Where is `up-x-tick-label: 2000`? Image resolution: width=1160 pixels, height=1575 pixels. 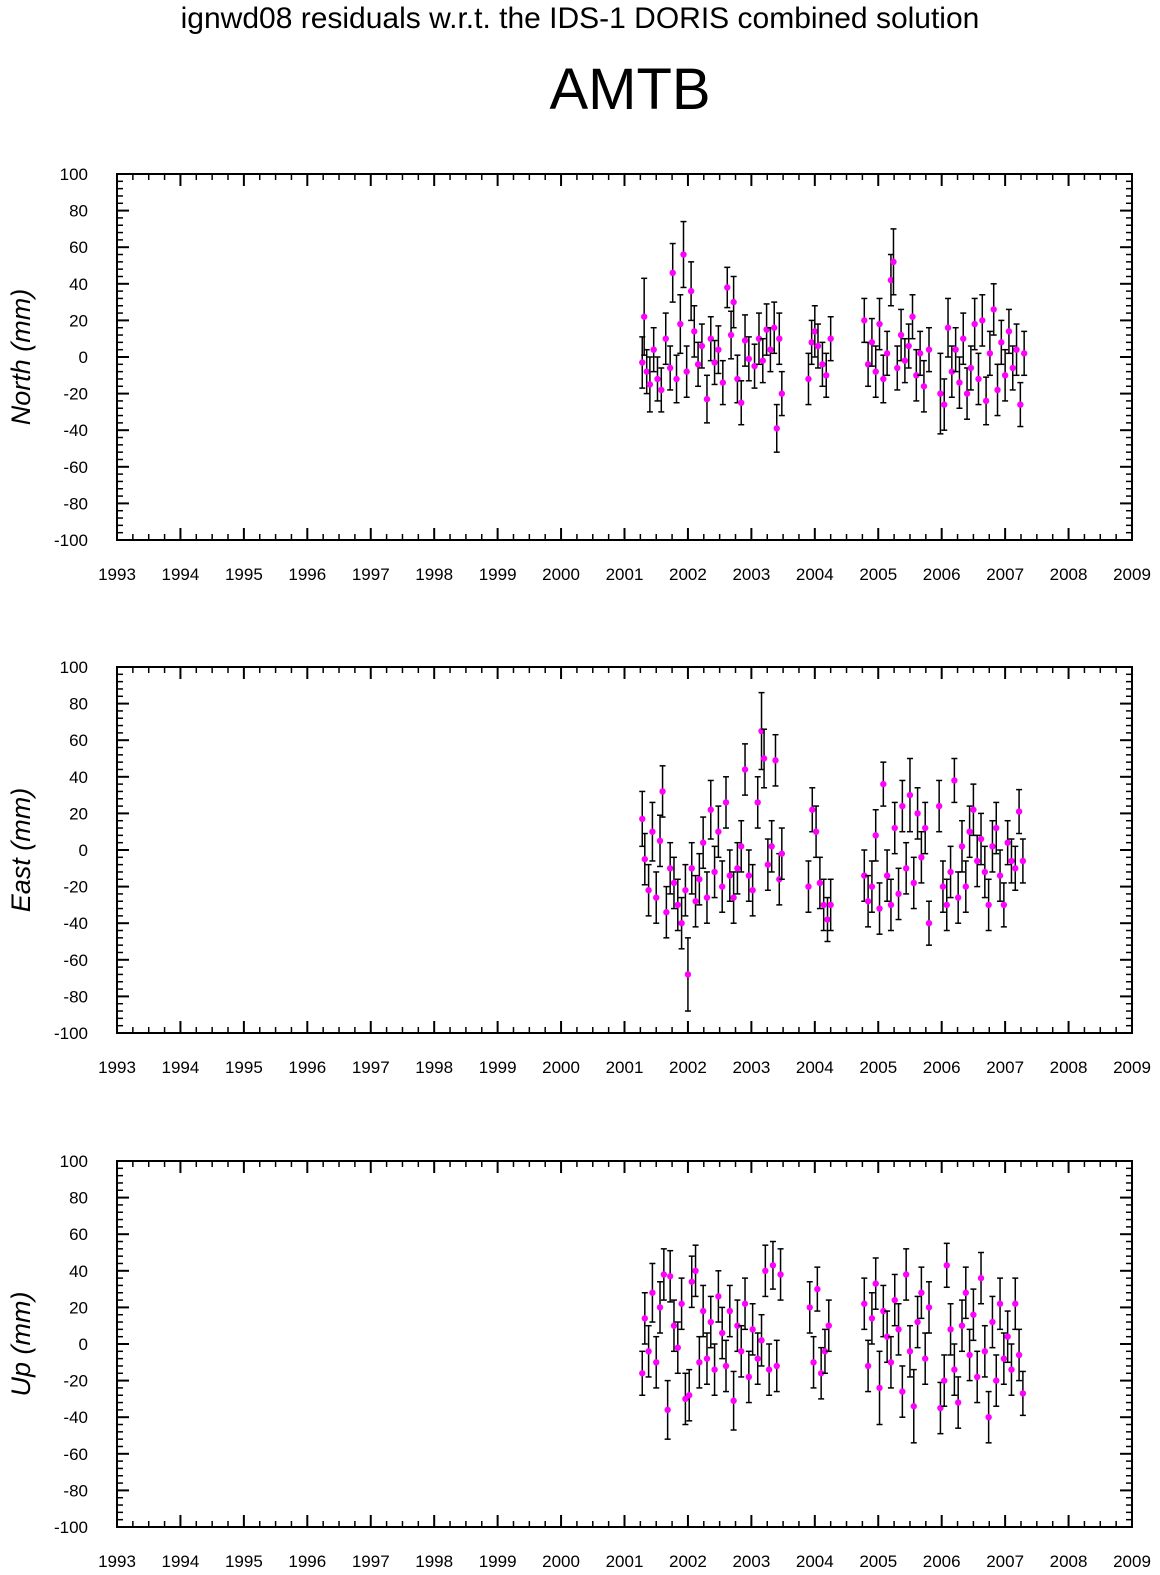
up-x-tick-label: 2000 is located at coordinates (561, 1561).